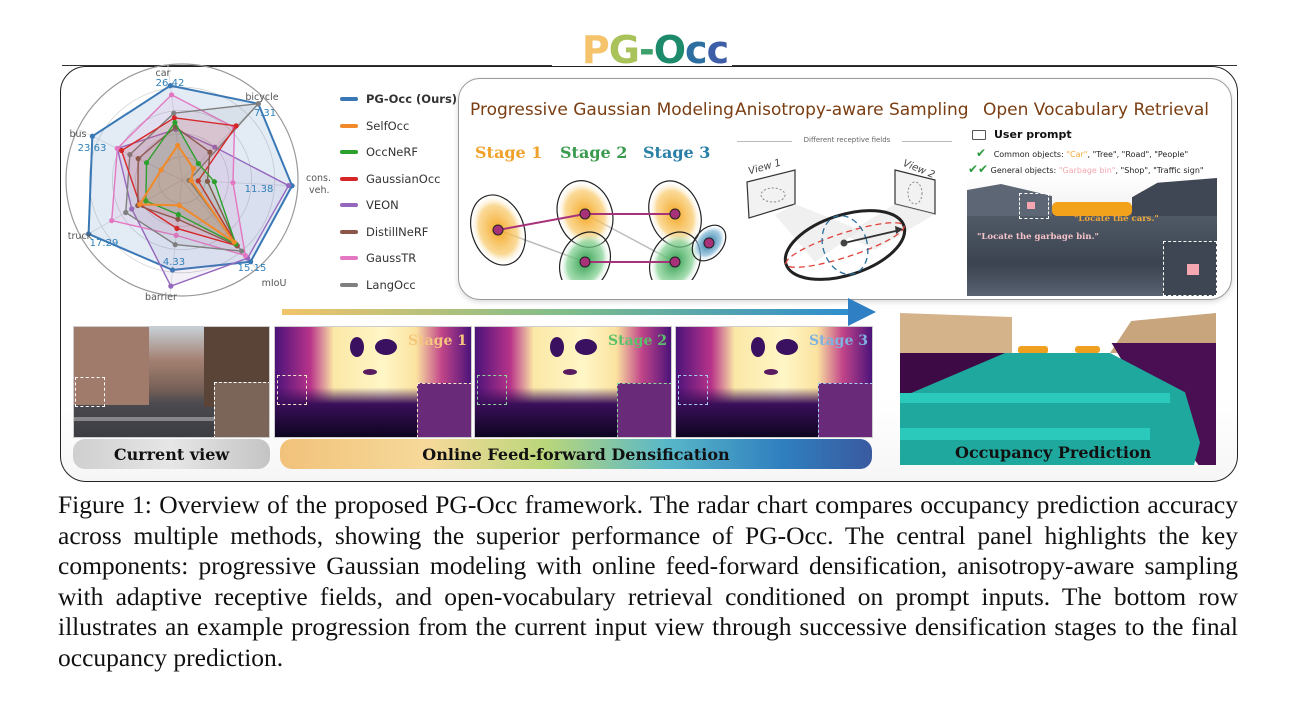 The width and height of the screenshot is (1297, 724). I want to click on garbage-bin-zoom, so click(1193, 269).